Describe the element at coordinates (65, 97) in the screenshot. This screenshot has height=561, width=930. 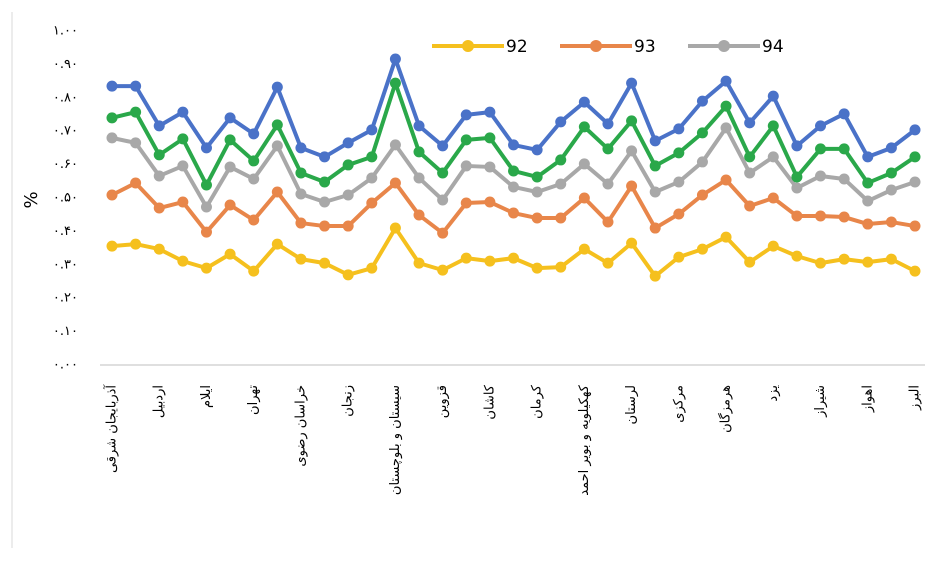
I see `y-tick-label: ۰.۸۰` at that location.